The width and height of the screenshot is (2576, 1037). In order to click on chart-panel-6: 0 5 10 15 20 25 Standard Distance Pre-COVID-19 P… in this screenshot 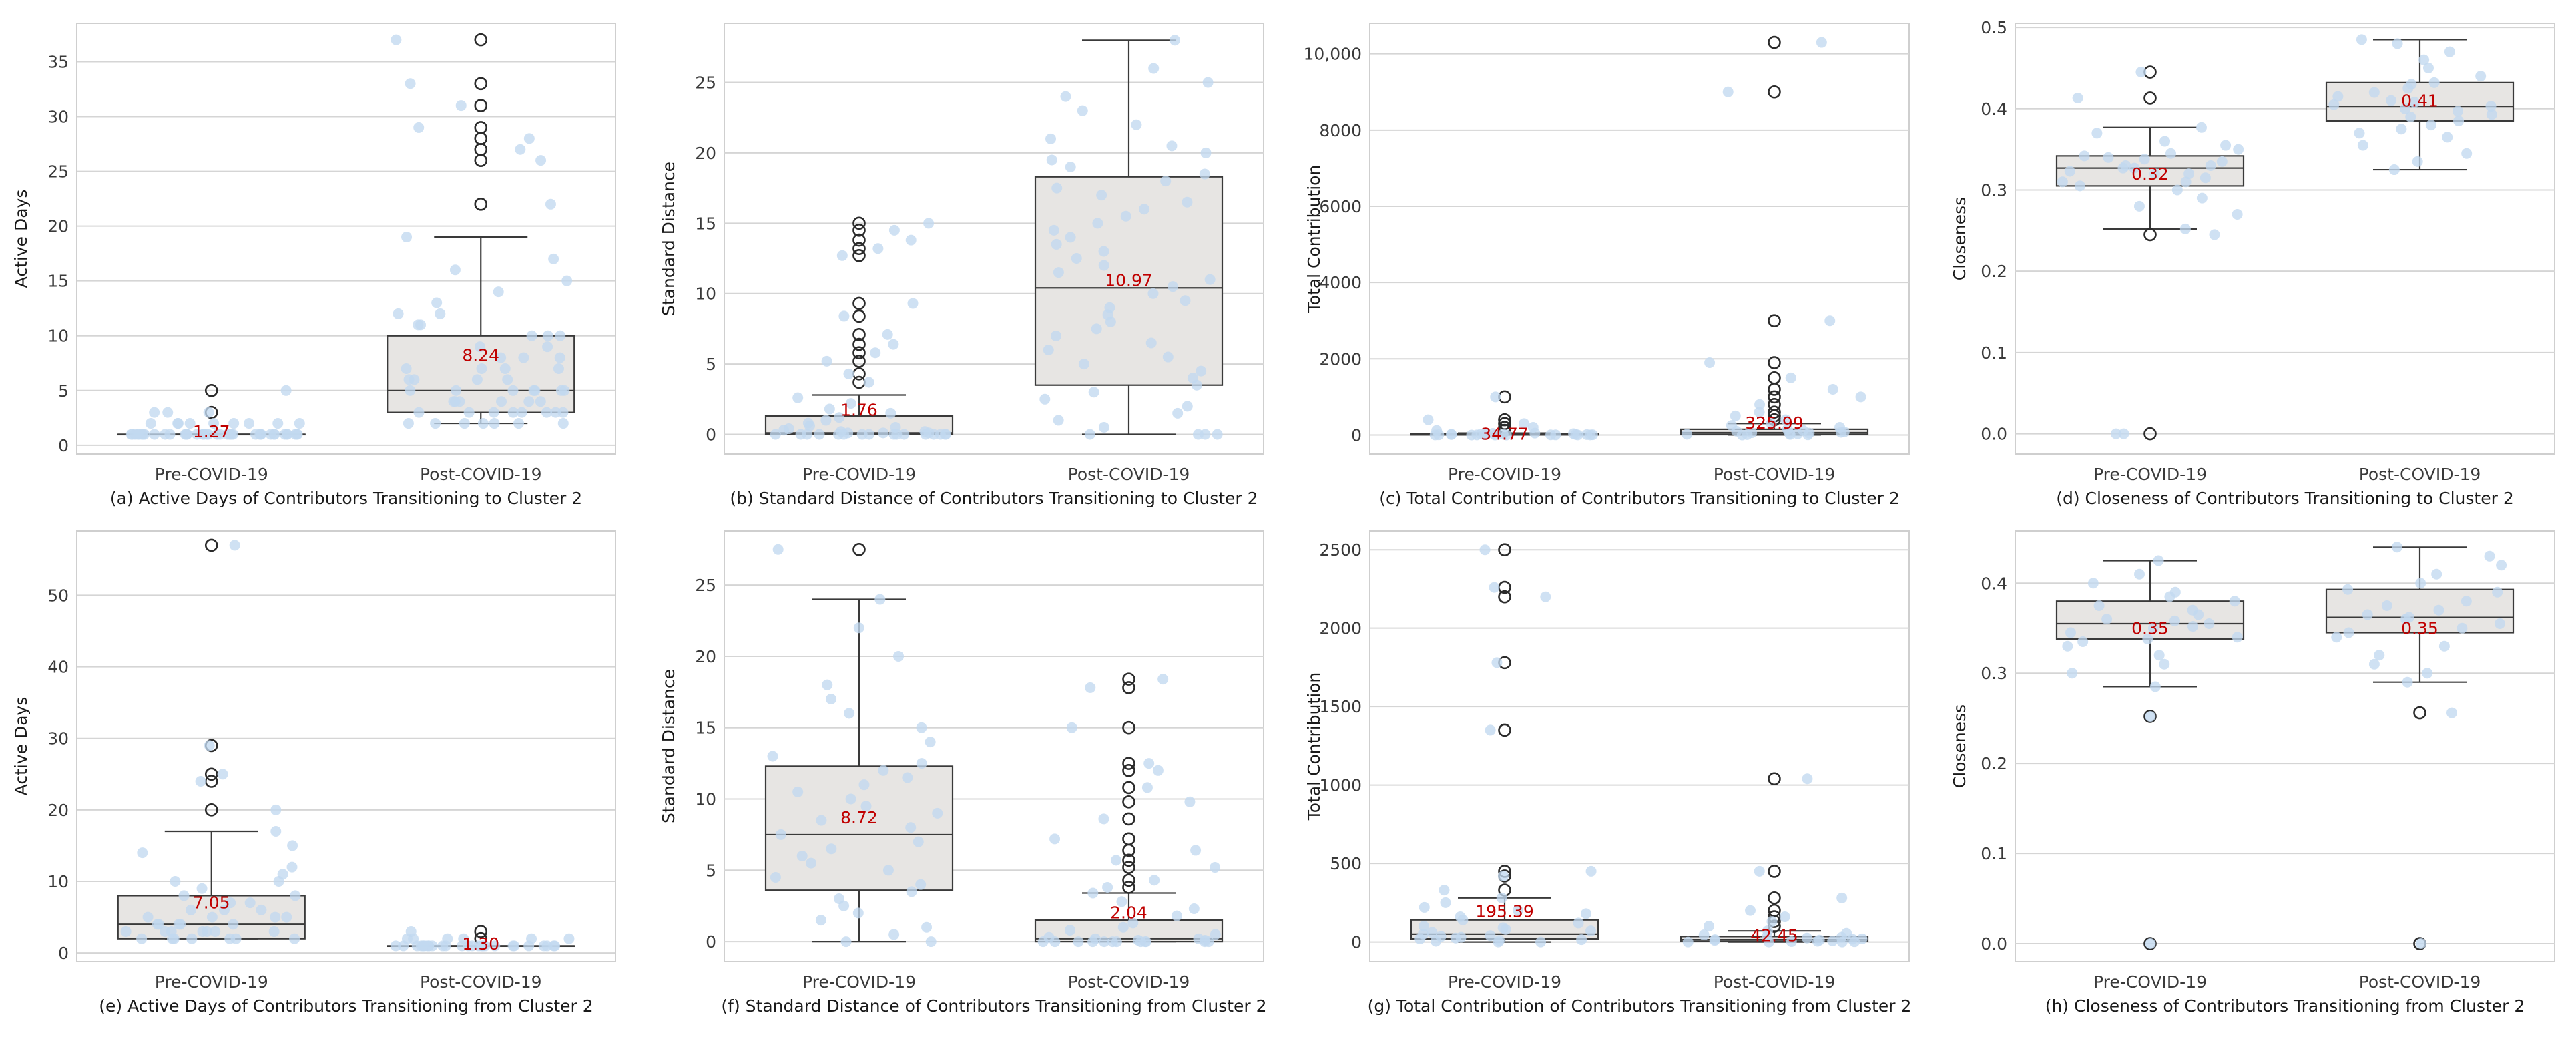, I will do `click(963, 773)`.